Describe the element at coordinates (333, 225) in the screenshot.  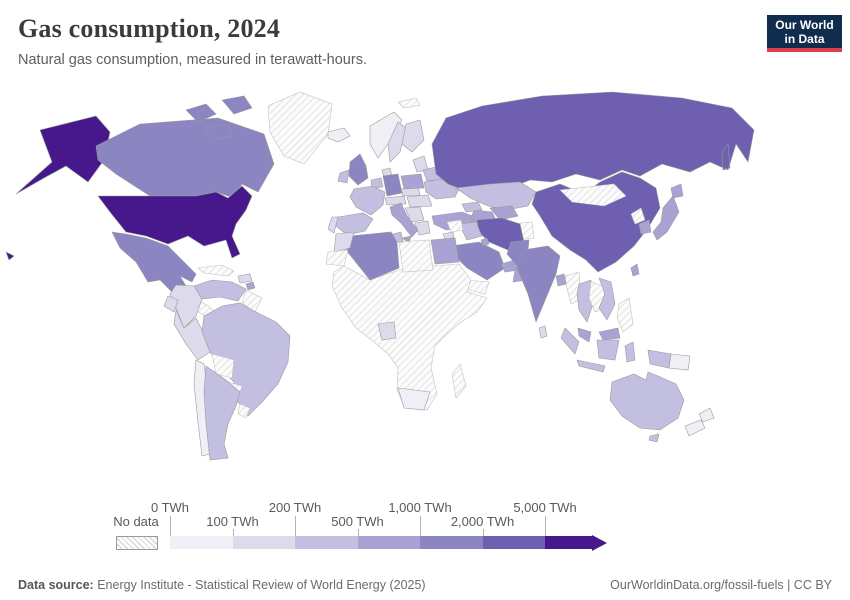
I see `country-portugal` at that location.